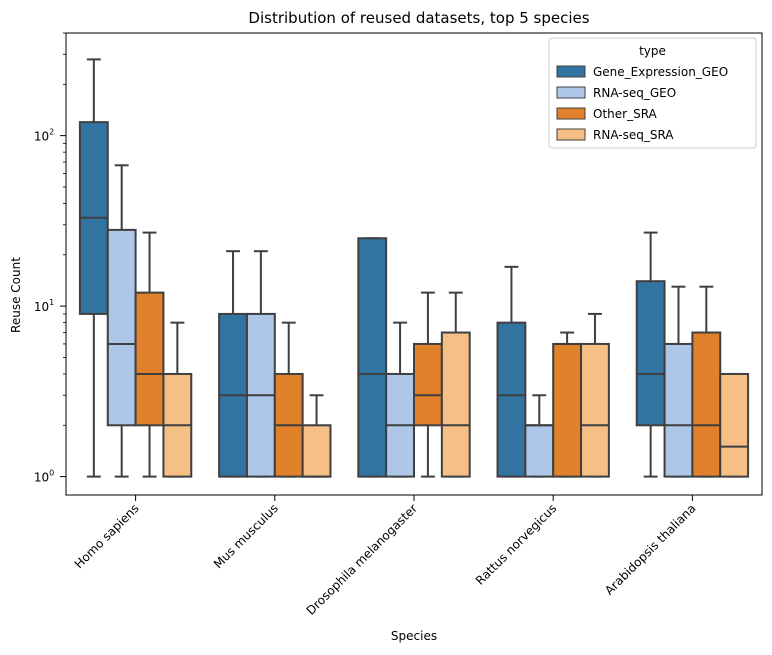 Image resolution: width=772 pixels, height=655 pixels. What do you see at coordinates (50, 258) in the screenshot?
I see `y-axis: 10⁰ 10¹ 10²` at bounding box center [50, 258].